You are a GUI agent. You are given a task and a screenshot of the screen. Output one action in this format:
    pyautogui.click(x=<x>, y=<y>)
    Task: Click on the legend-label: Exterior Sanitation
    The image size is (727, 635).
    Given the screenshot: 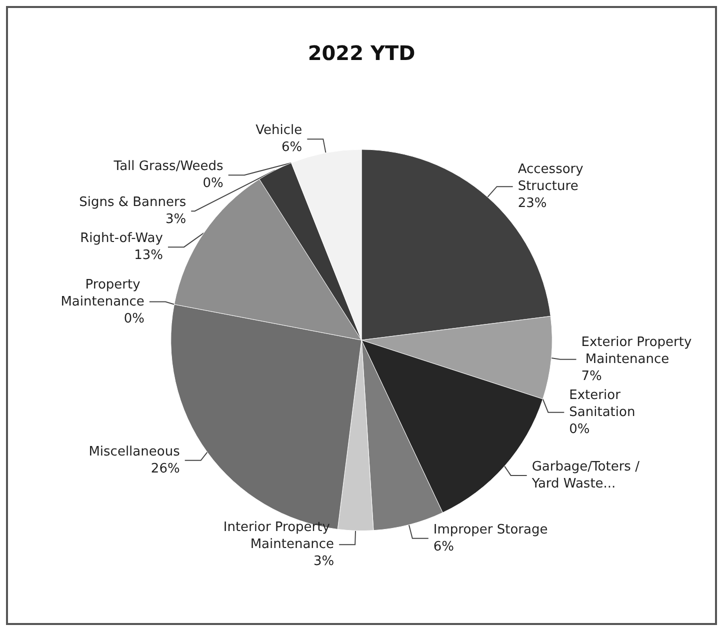 What is the action you would take?
    pyautogui.click(x=602, y=404)
    